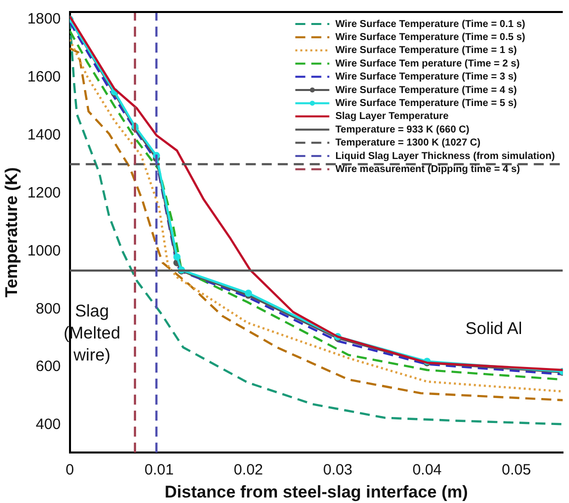 This screenshot has height=503, width=569. Describe the element at coordinates (44, 135) in the screenshot. I see `y-tick-label: 1400` at that location.